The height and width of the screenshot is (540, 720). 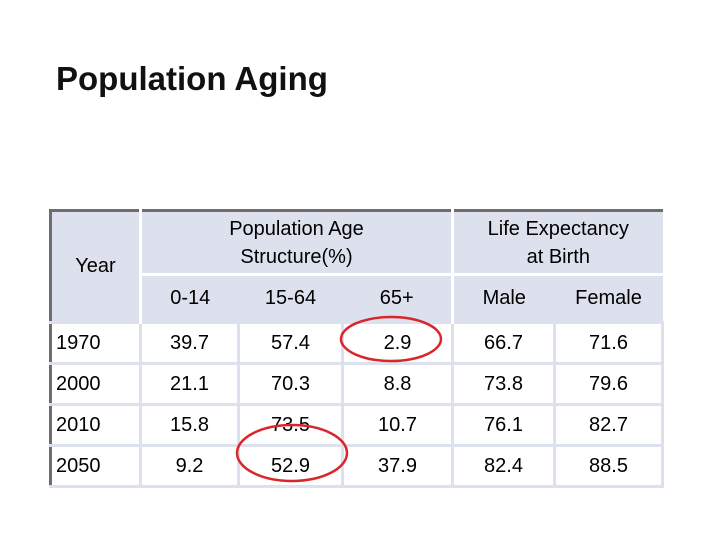 I want to click on cell-15-64: 52.9, so click(x=290, y=466).